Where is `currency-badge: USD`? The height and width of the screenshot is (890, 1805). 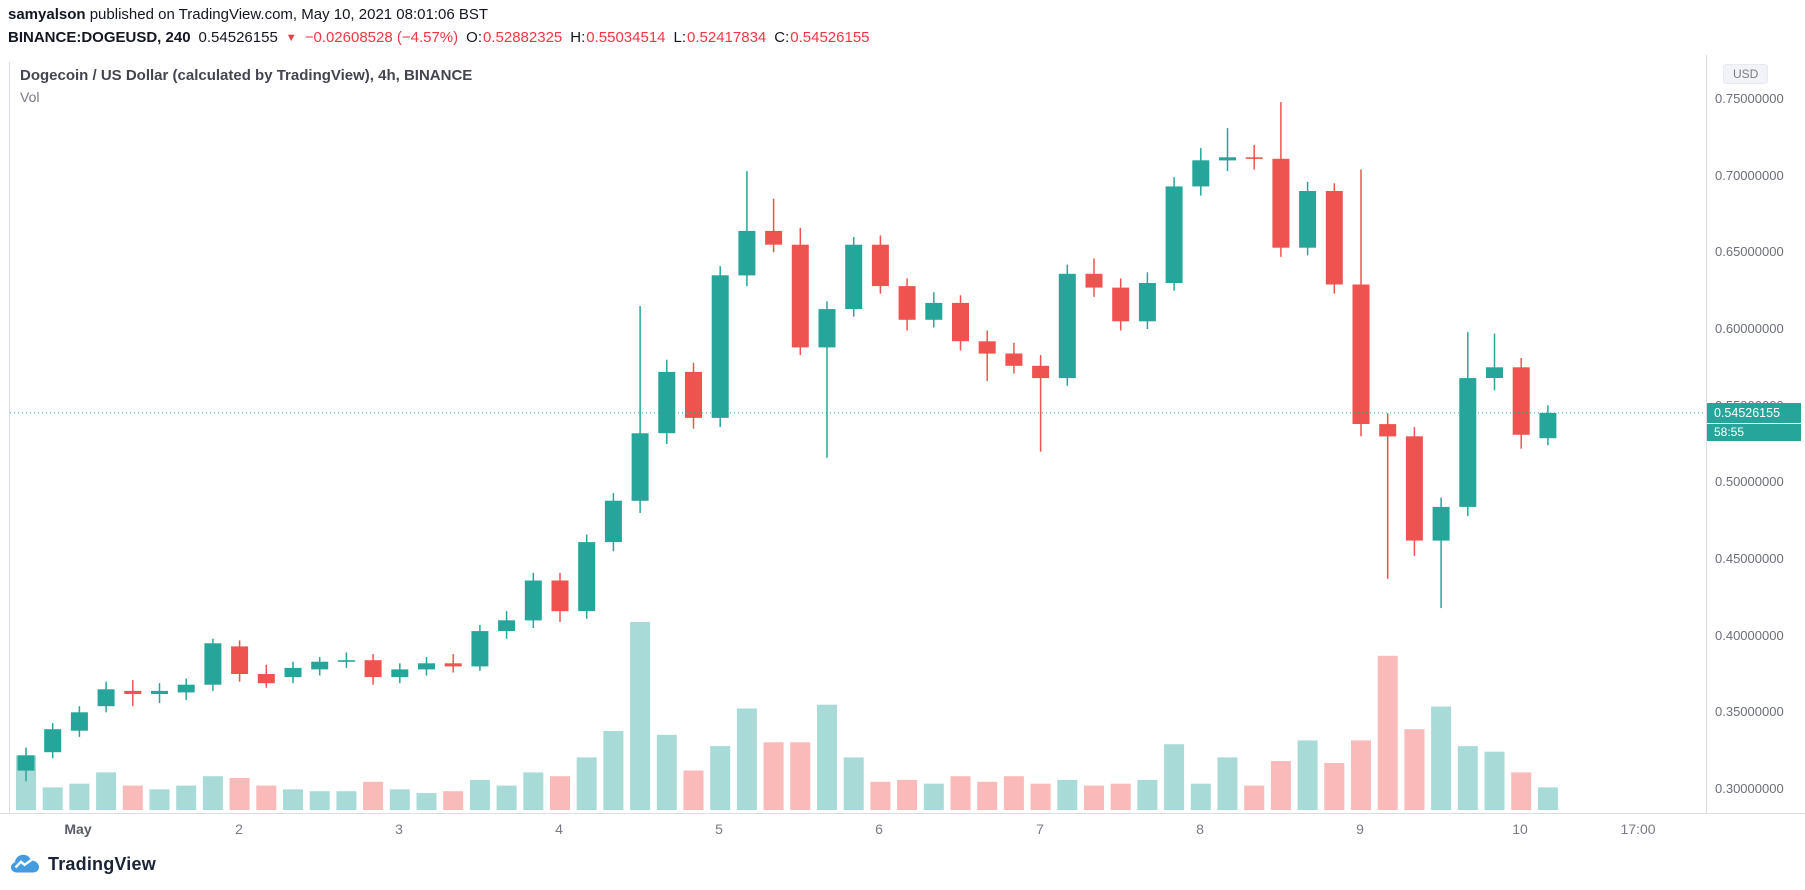
currency-badge: USD is located at coordinates (1746, 74).